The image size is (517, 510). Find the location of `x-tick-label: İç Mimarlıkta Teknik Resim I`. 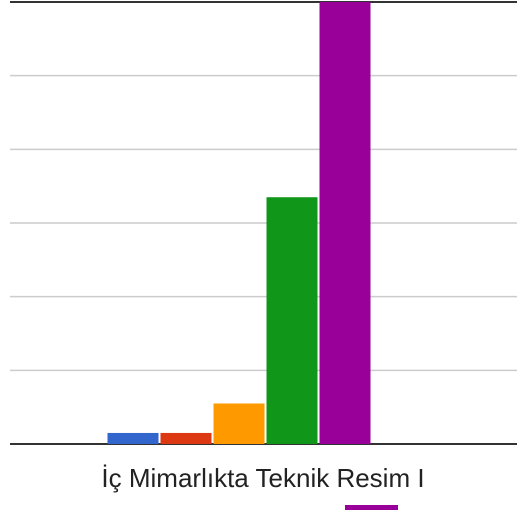

x-tick-label: İç Mimarlıkta Teknik Resim I is located at coordinates (262, 478).